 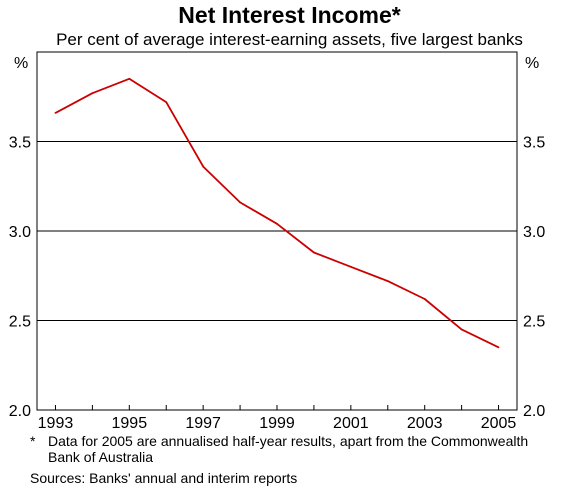 What do you see at coordinates (21, 63) in the screenshot?
I see `y-axis-unit-left: %` at bounding box center [21, 63].